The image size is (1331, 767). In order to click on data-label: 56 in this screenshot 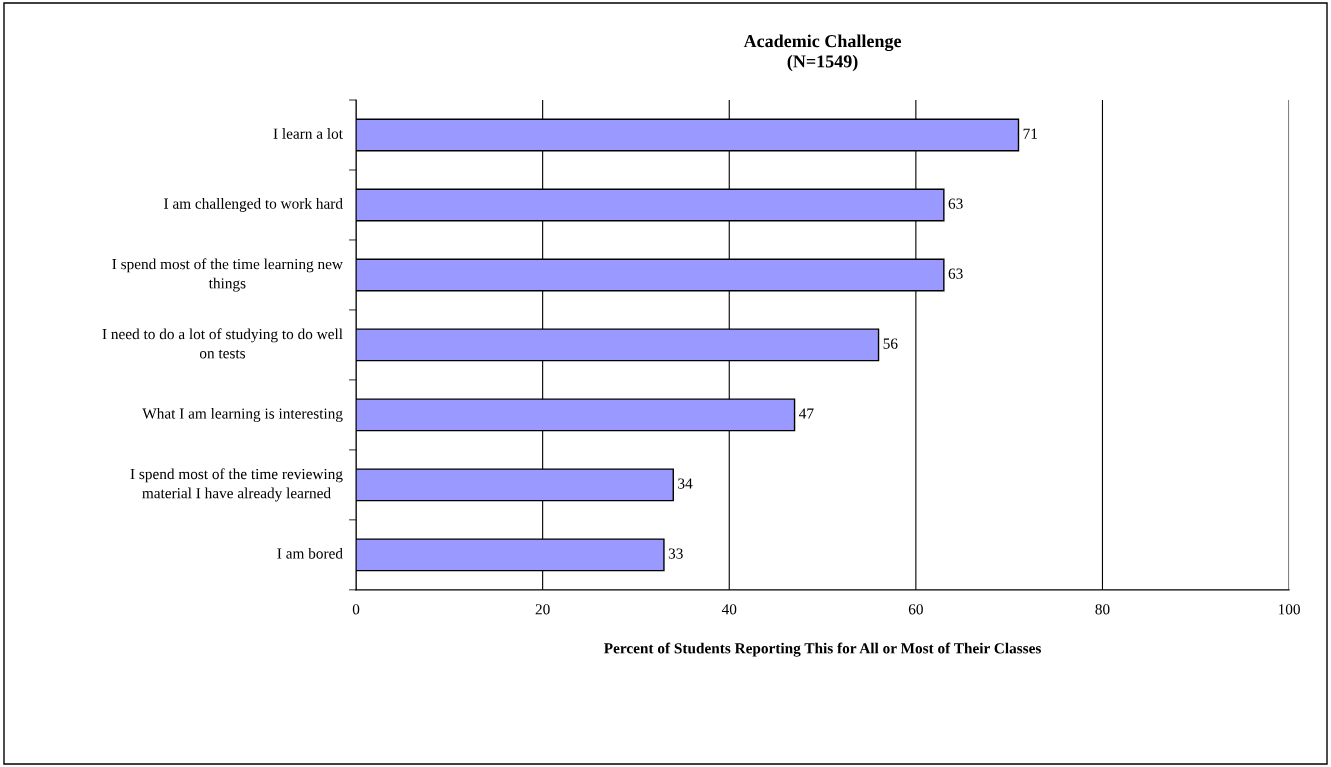, I will do `click(890, 343)`.